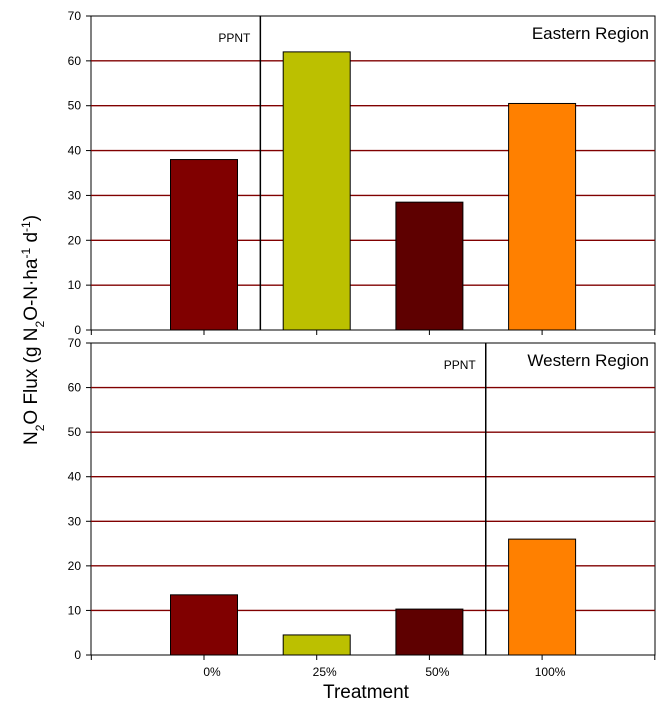  Describe the element at coordinates (31, 218) in the screenshot. I see `y-axis-title-part: )` at that location.